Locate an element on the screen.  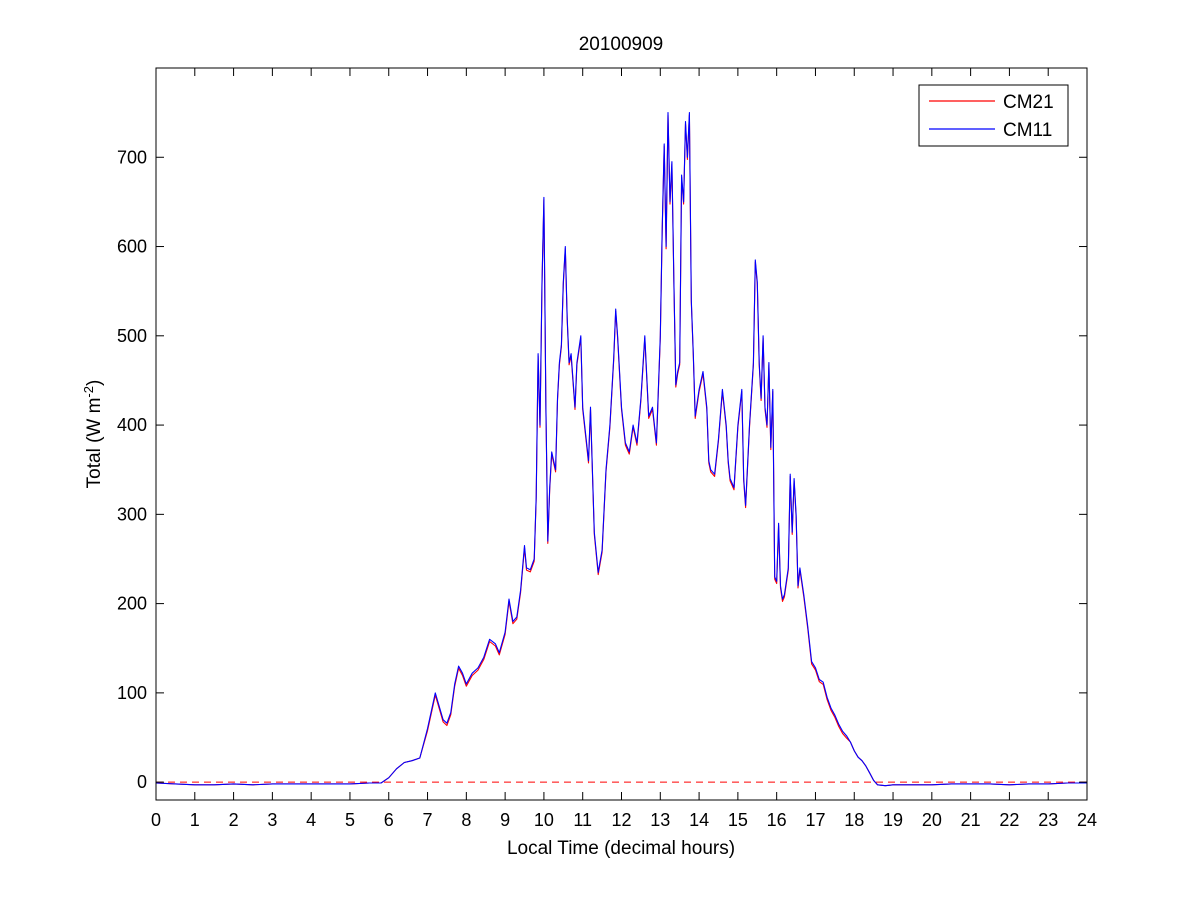
x-tick-label: 1 is located at coordinates (195, 820).